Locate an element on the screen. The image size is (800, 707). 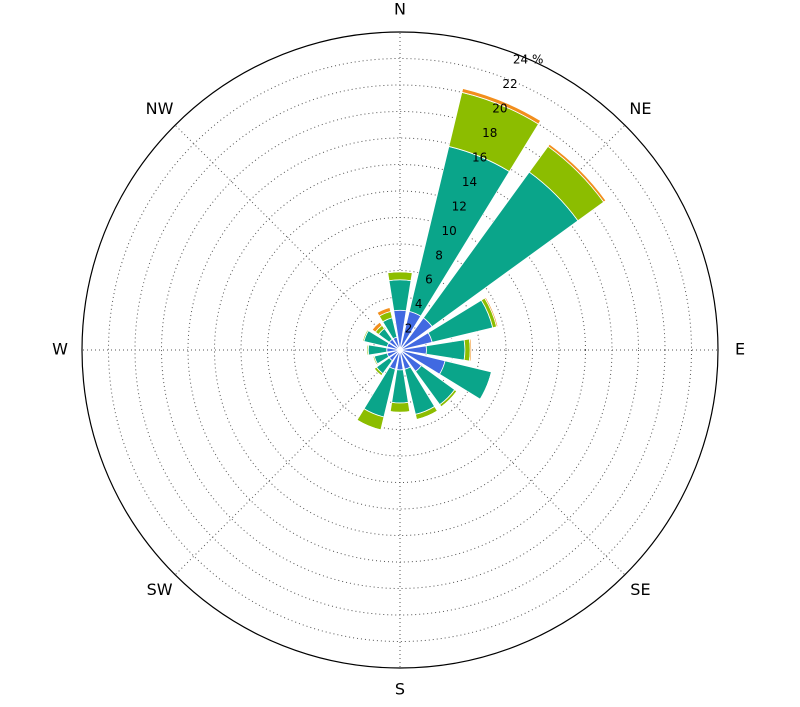
r-tick-label: 18 is located at coordinates (489, 133).